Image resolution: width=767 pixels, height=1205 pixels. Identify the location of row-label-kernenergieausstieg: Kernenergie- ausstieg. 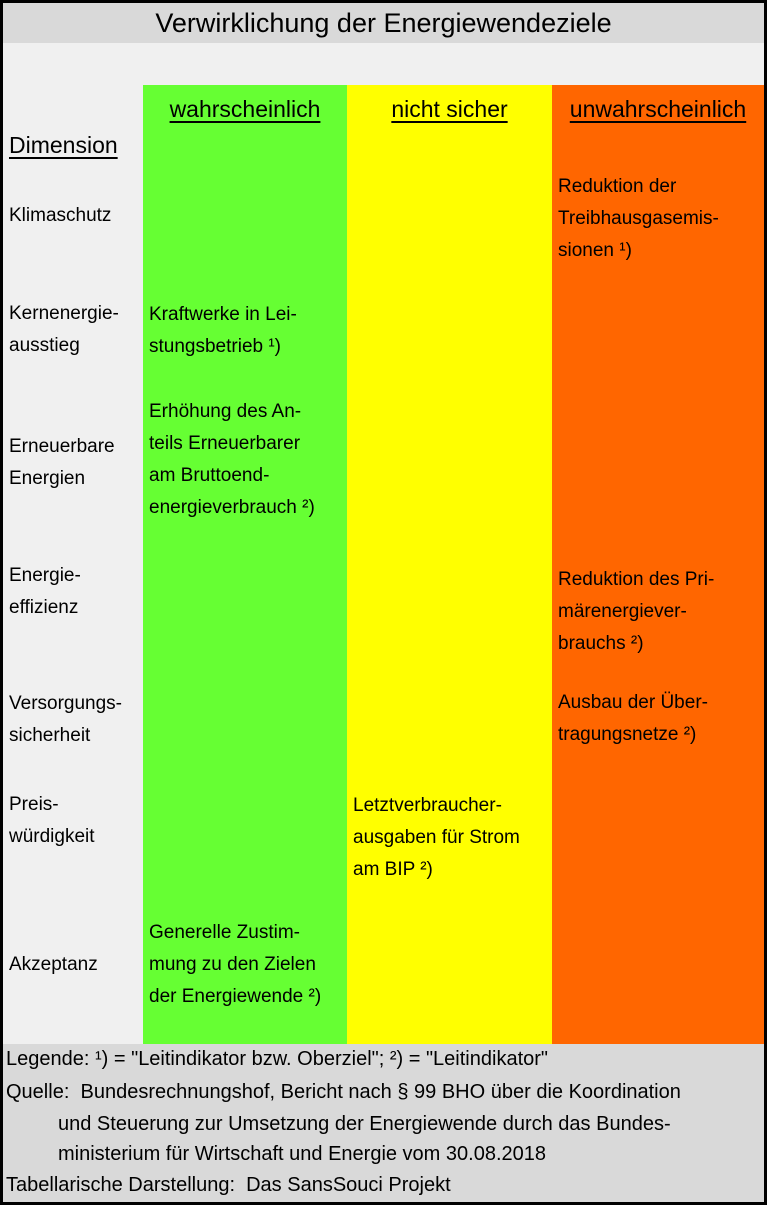
(64, 329).